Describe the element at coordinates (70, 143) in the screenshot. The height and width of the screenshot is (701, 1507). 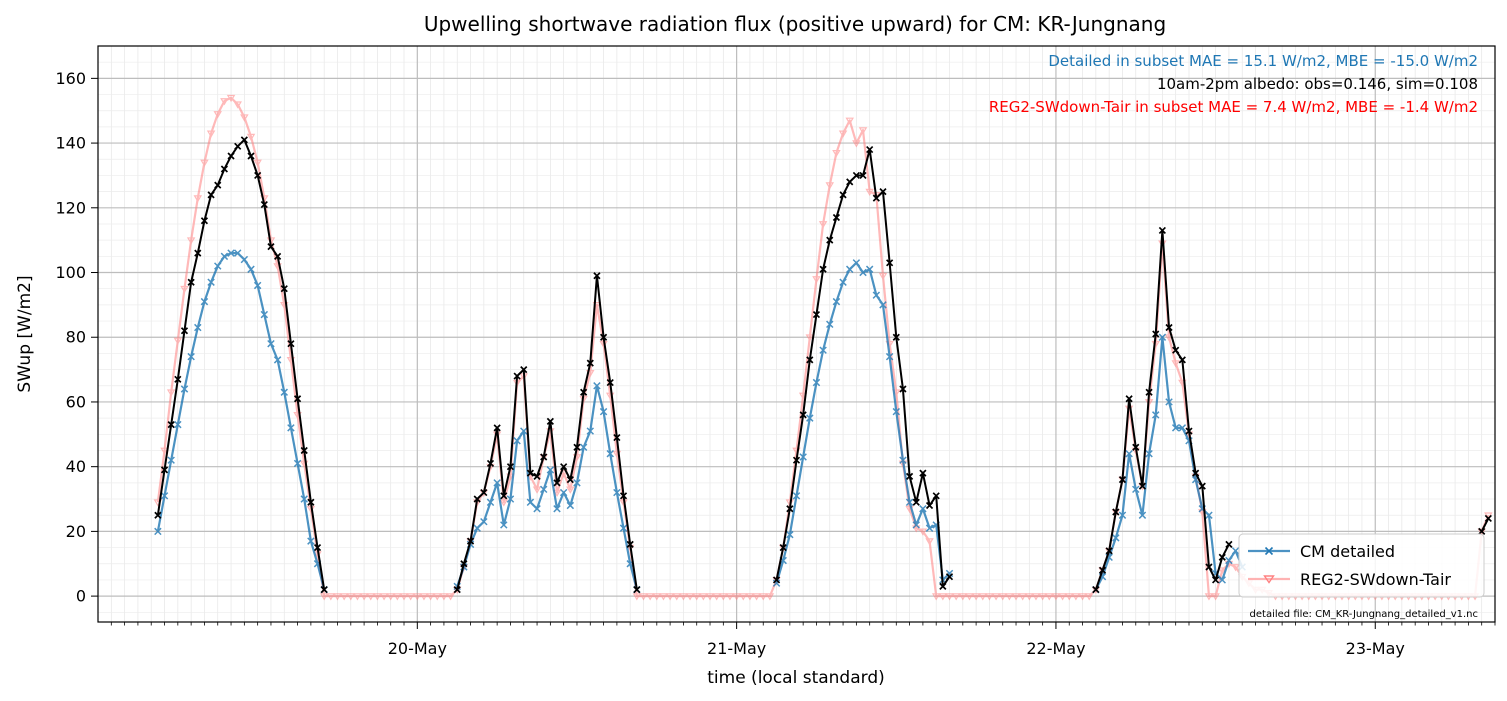
I see `y-tick-label: 140` at that location.